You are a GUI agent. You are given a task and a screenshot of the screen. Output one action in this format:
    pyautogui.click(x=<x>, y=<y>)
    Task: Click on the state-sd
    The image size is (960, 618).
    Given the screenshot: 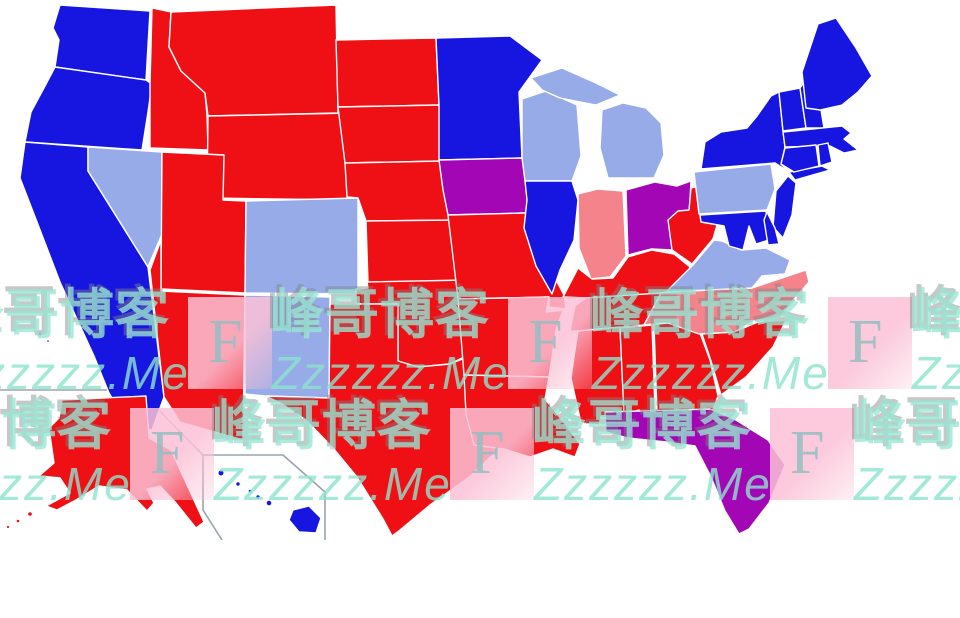 What is the action you would take?
    pyautogui.click(x=390, y=134)
    